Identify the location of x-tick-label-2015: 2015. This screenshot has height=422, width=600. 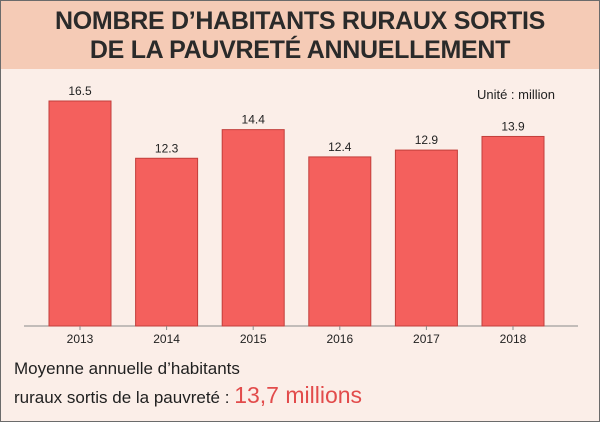
(253, 339).